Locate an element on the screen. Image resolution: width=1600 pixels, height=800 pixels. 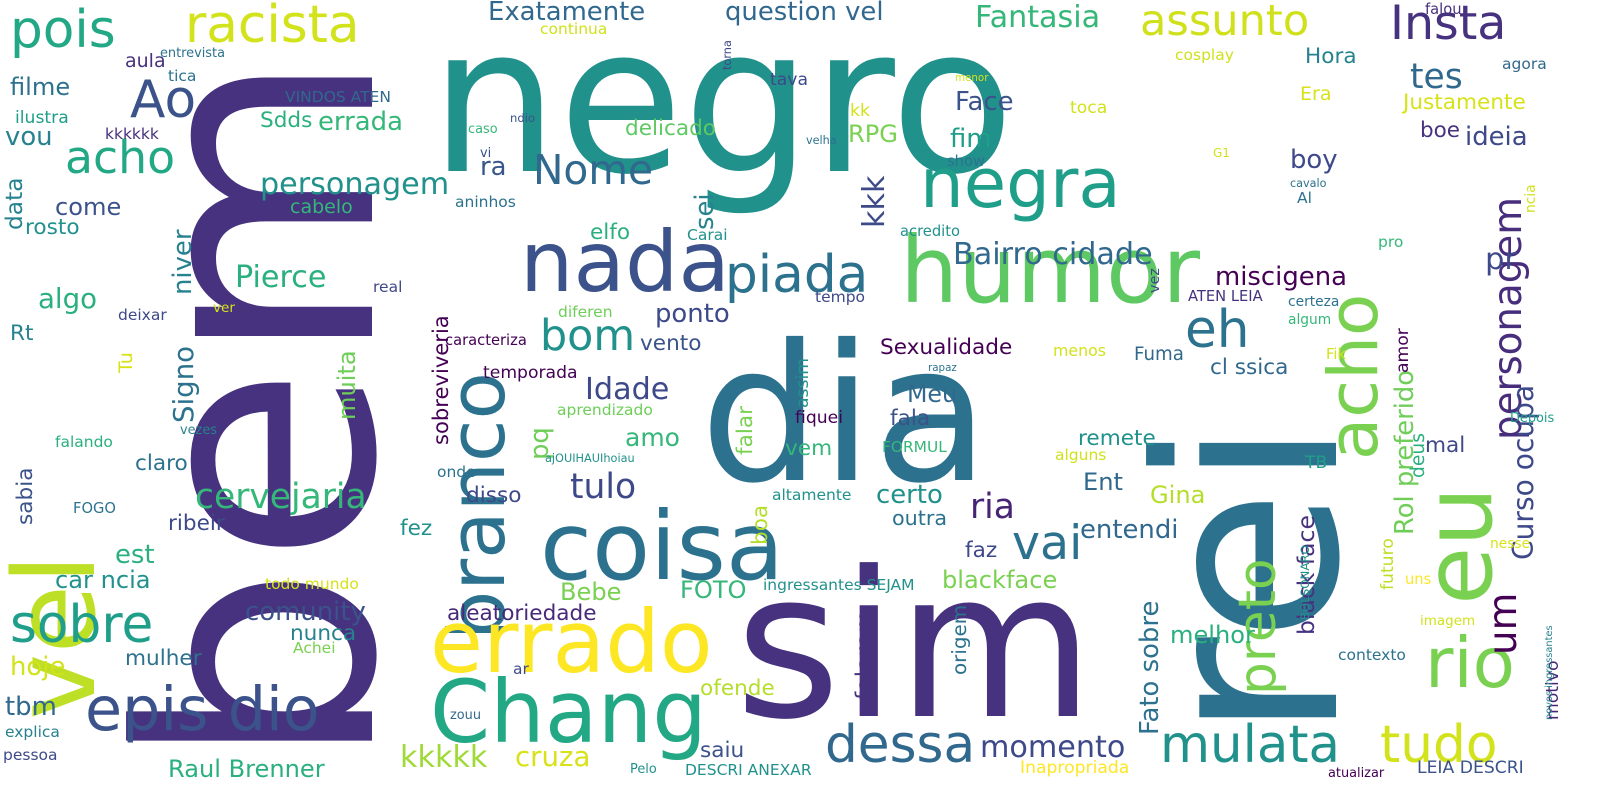
word-atualizar: atualizar is located at coordinates (1356, 773).